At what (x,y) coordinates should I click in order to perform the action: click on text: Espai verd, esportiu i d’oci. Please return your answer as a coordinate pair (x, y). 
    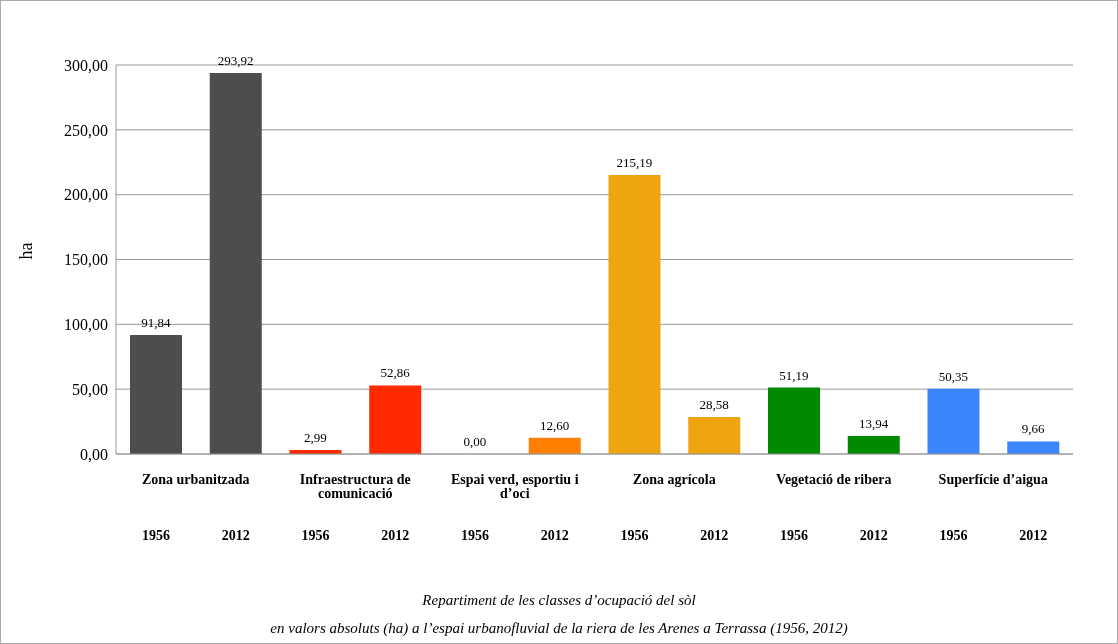
    Looking at the image, I should click on (514, 486).